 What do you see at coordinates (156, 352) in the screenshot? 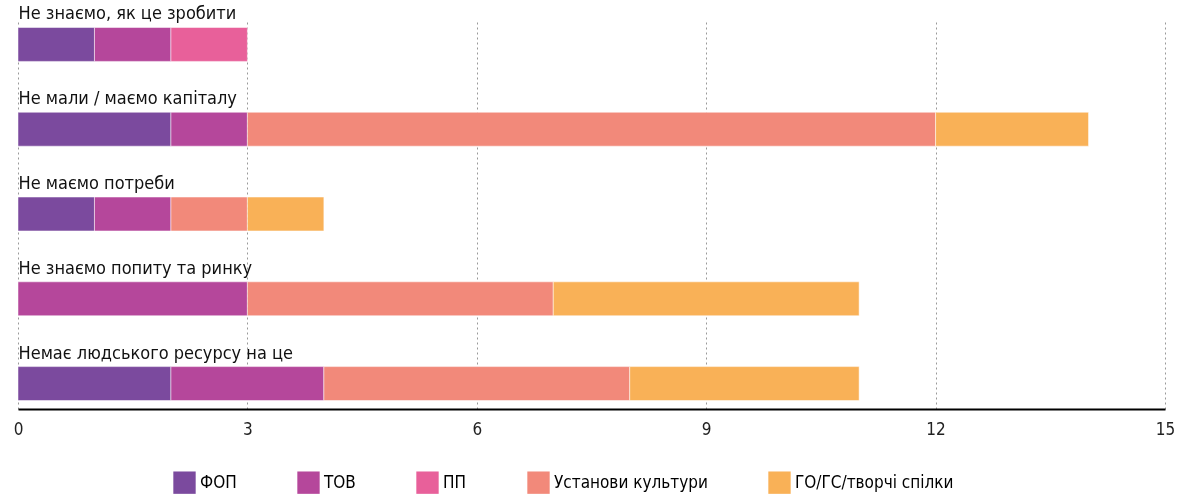
I see `y-tick-label: Немає людського ресурсу на це` at bounding box center [156, 352].